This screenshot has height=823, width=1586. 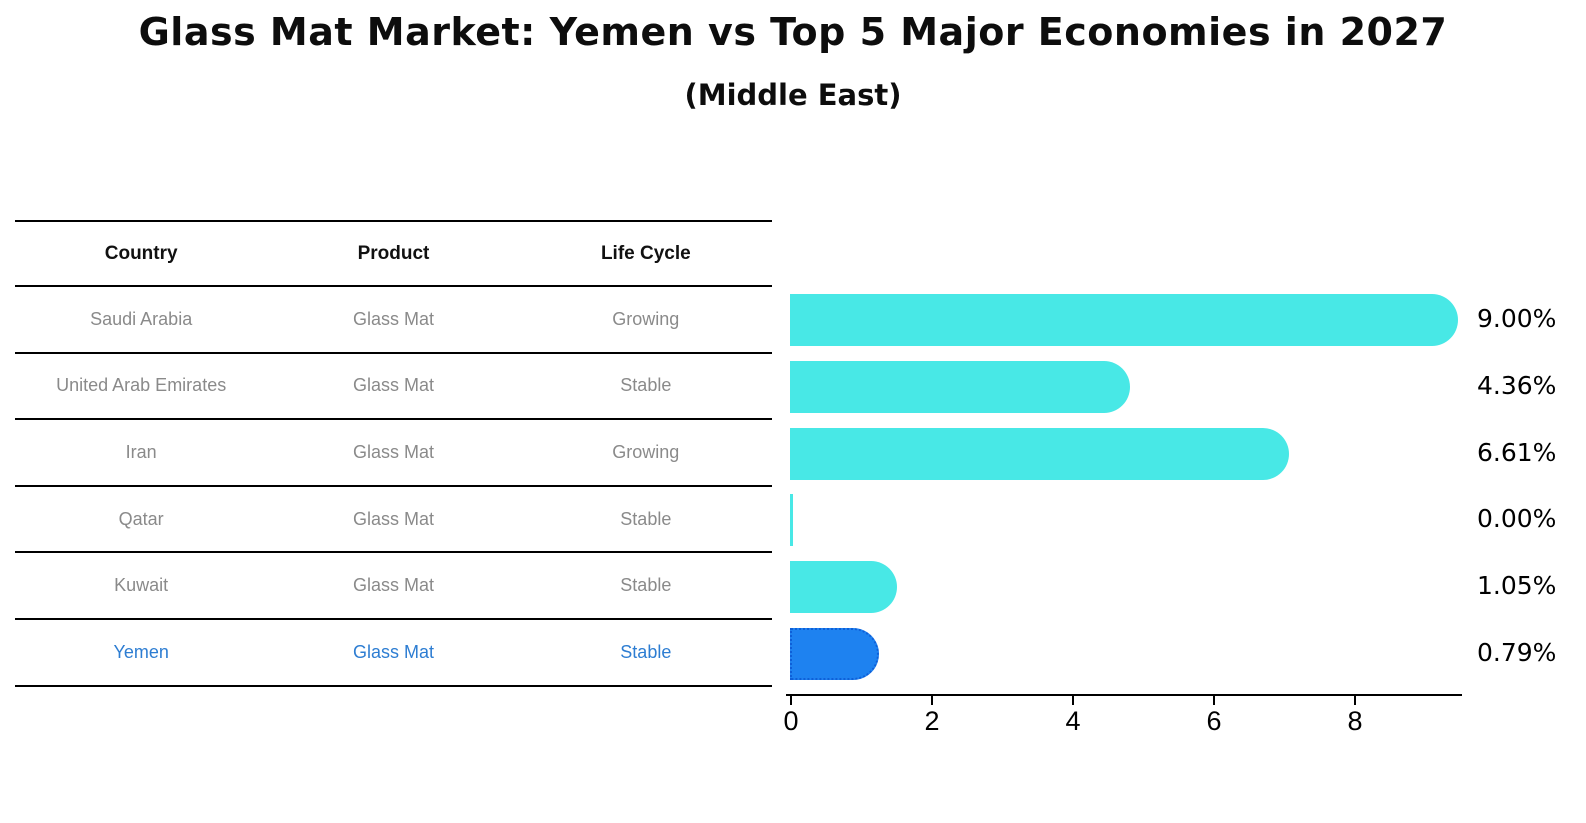 I want to click on bar-qatar, so click(x=791, y=520).